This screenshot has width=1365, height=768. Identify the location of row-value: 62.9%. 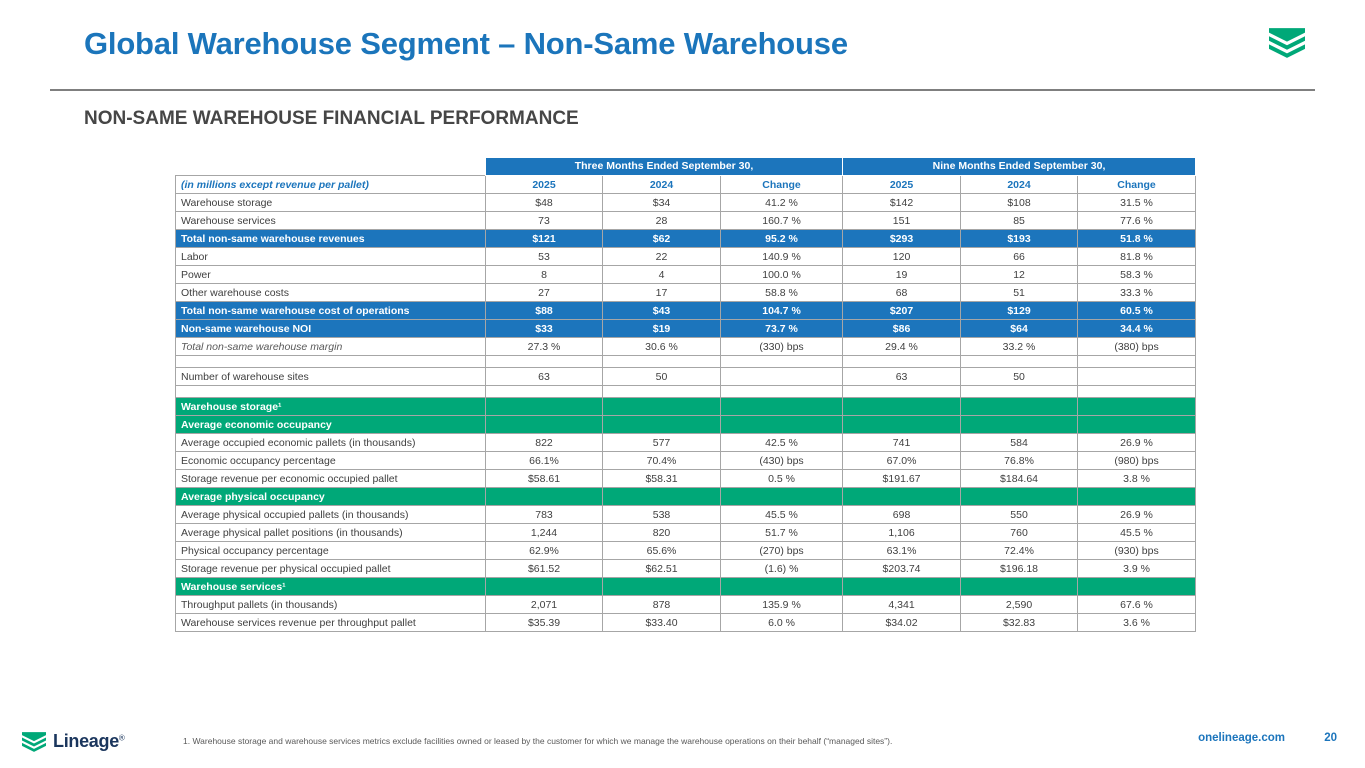
(544, 550).